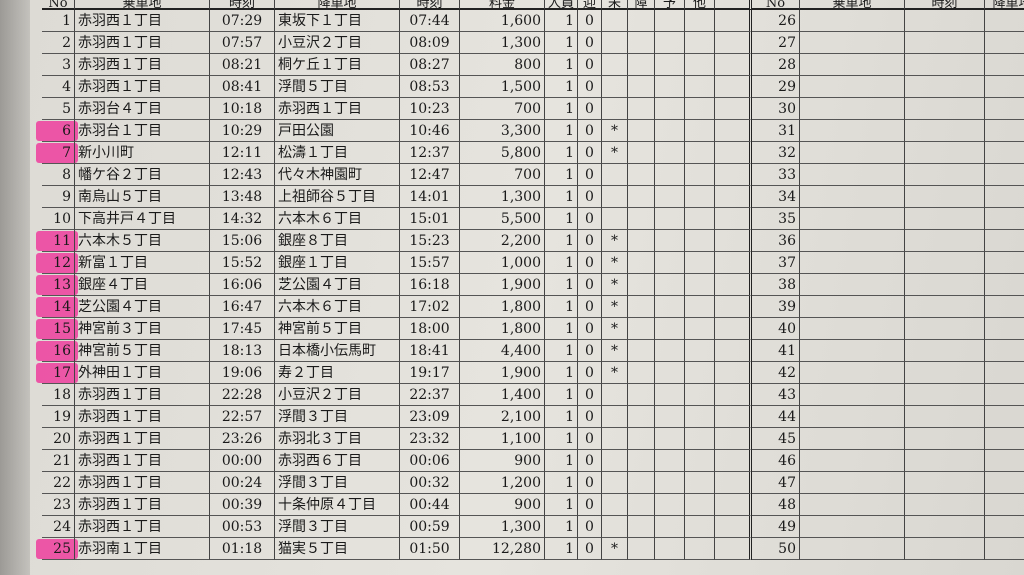  I want to click on table-cell: 東坂下１丁目, so click(337, 21).